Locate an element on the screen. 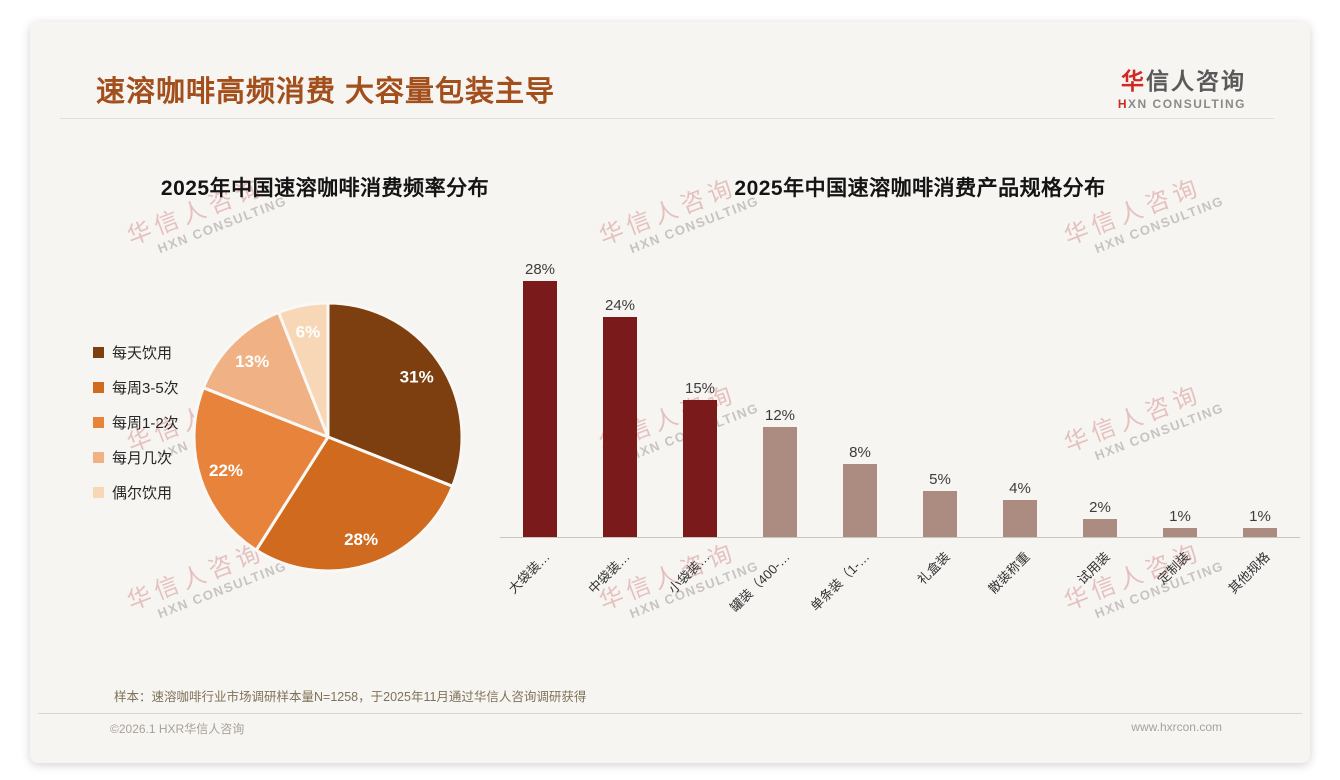  bar-column: 1% 其他规格 is located at coordinates (1260, 422).